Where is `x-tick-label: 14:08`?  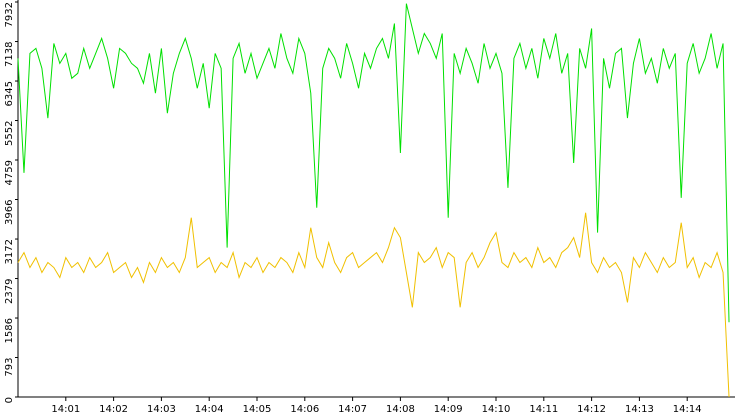 x-tick-label: 14:08 is located at coordinates (400, 409).